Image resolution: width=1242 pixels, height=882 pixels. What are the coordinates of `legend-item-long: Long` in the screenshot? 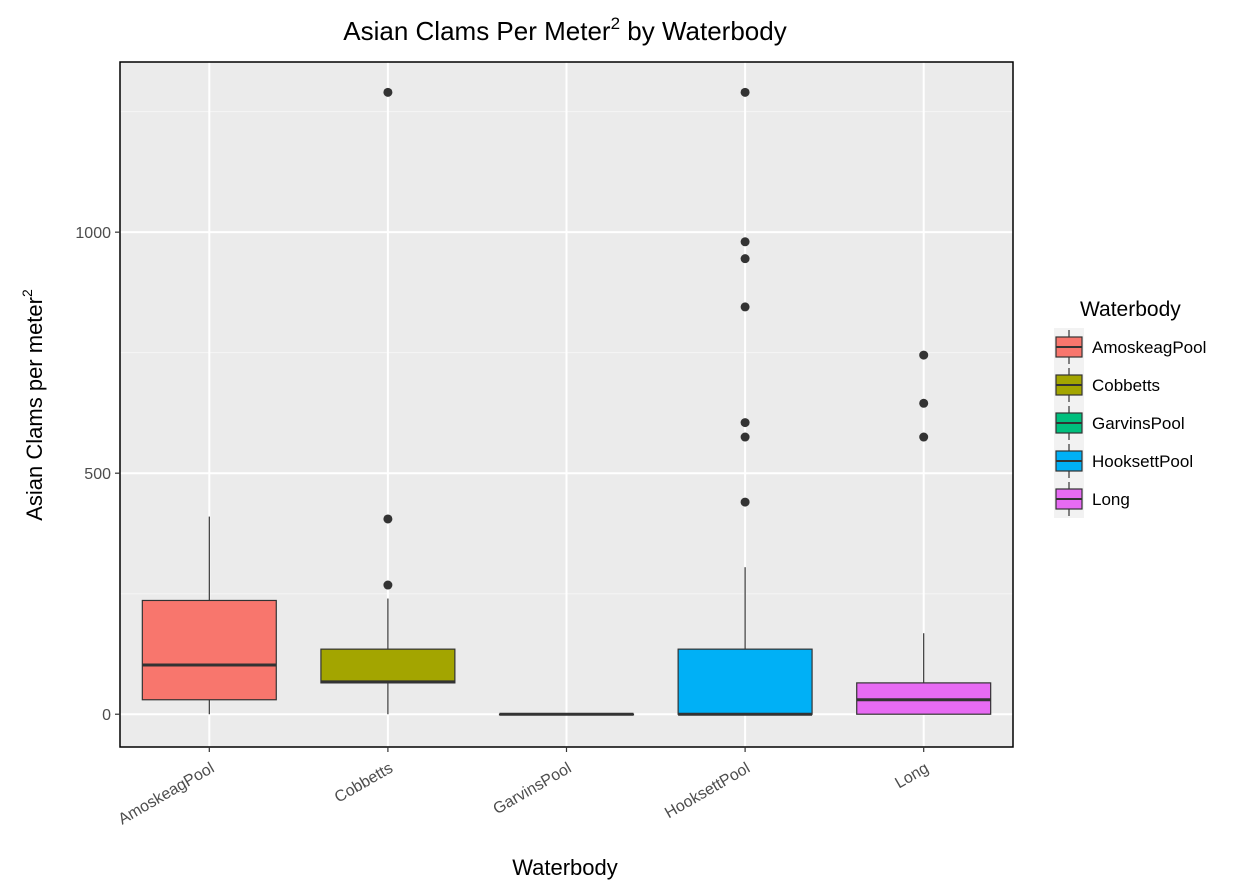 It's located at (1092, 499).